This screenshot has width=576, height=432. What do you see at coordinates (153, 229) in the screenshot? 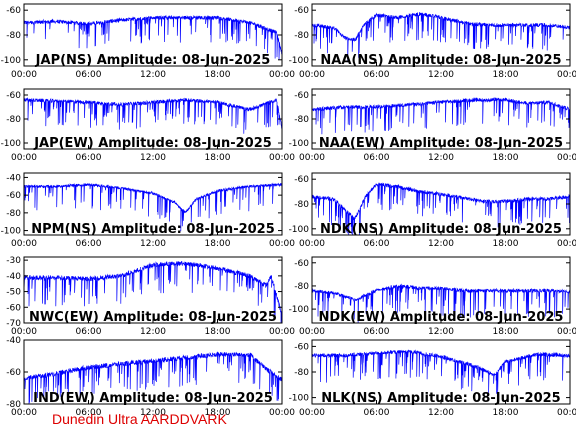
I see `subplot-title: NPM(NS) Amplitude: 08-Jun-2025` at bounding box center [153, 229].